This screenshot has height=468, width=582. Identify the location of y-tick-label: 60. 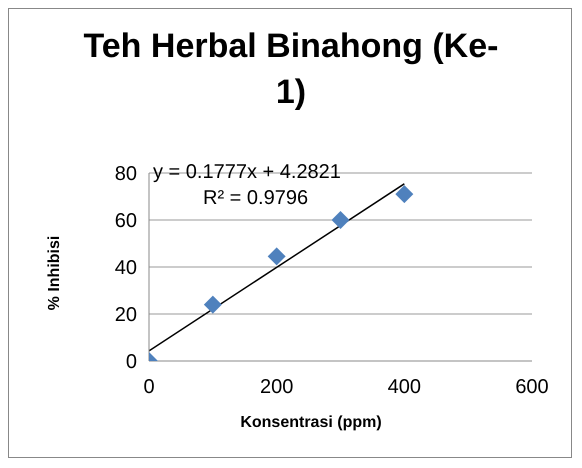
(125, 221).